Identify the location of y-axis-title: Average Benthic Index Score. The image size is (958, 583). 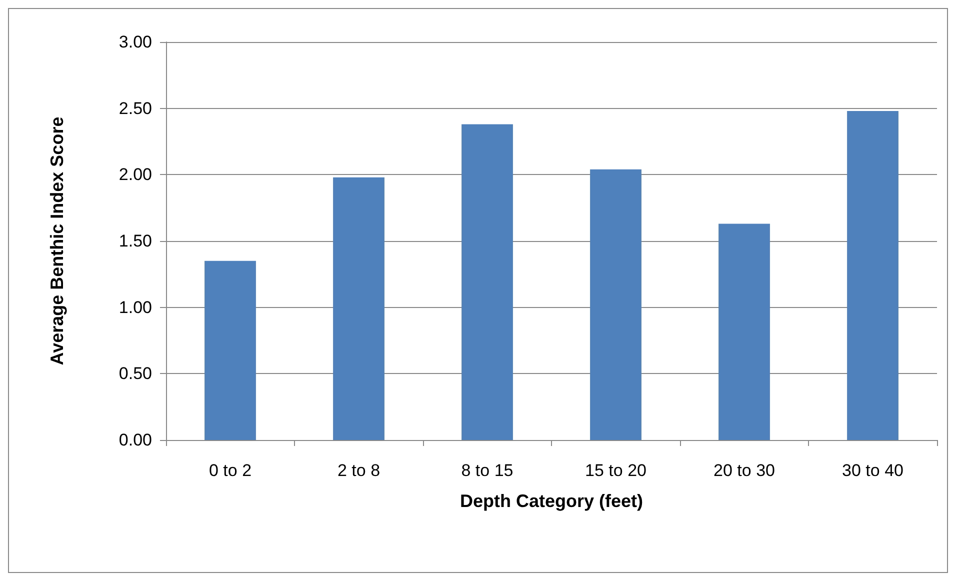
(57, 241).